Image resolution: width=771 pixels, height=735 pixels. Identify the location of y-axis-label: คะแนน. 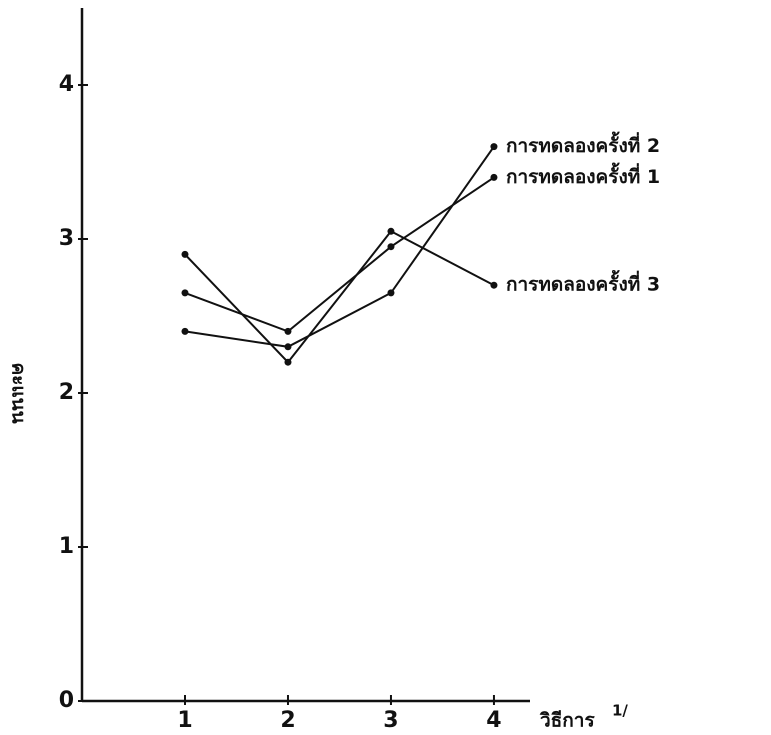
(19, 392).